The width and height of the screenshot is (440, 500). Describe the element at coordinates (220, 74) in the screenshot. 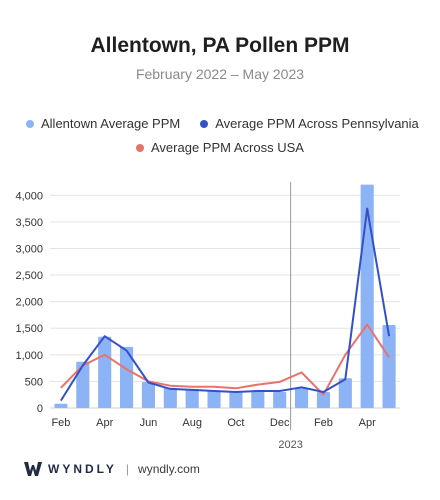

I see `chart-subtitle: February 2022 – May 2023` at that location.